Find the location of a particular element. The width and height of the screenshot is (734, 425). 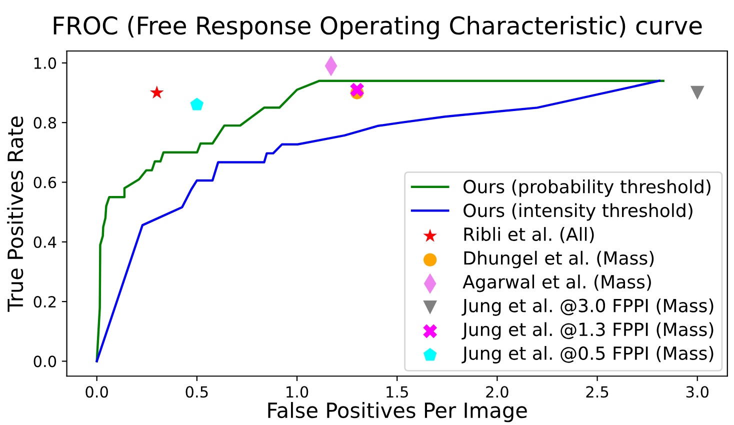

legend-label: Jung et al. @3.0 FPPI (Mass) is located at coordinates (588, 307).